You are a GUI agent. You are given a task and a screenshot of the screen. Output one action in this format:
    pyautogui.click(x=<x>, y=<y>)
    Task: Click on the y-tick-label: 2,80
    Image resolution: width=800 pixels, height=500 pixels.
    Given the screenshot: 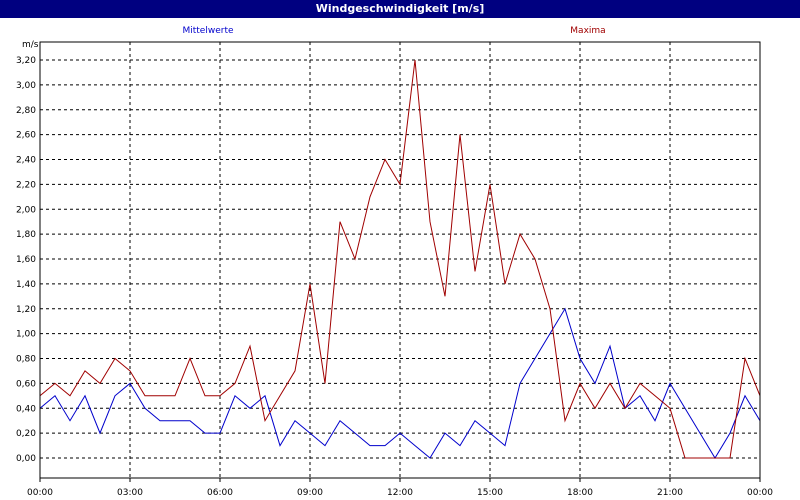 What is the action you would take?
    pyautogui.click(x=26, y=111)
    